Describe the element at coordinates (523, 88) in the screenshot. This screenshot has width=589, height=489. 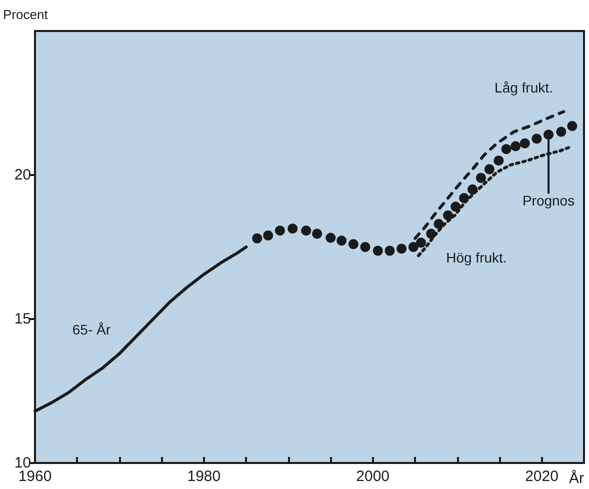
I see `series-label: Låg frukt.` at that location.